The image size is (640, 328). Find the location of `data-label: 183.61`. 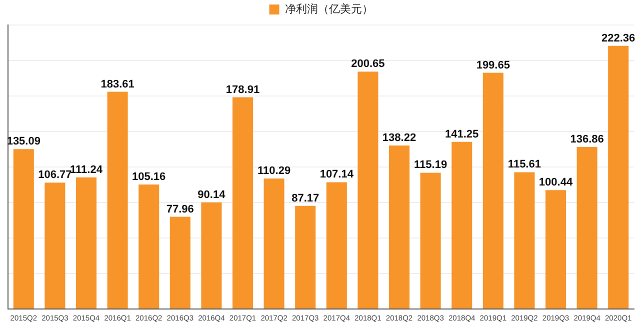

data-label: 183.61 is located at coordinates (117, 84).